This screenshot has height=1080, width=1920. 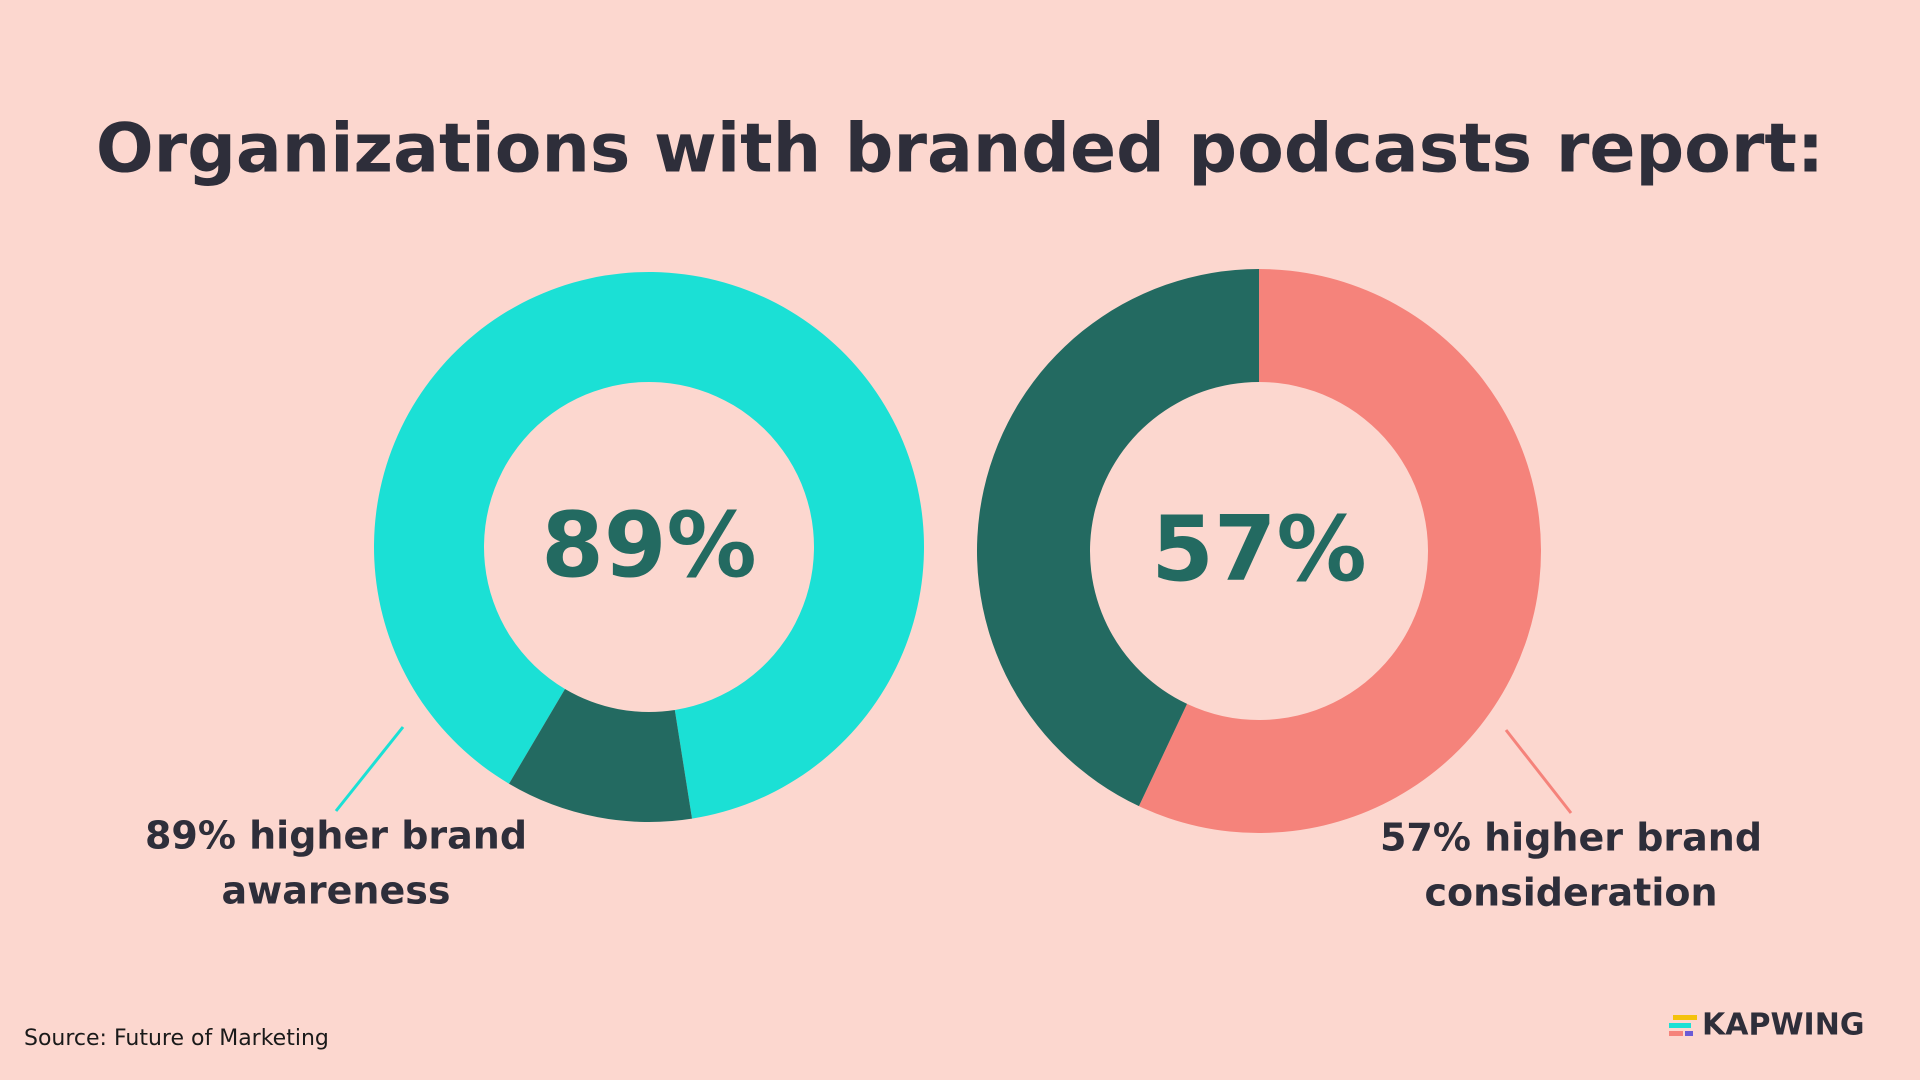 What do you see at coordinates (1783, 1025) in the screenshot?
I see `logo-text: KAPWING` at bounding box center [1783, 1025].